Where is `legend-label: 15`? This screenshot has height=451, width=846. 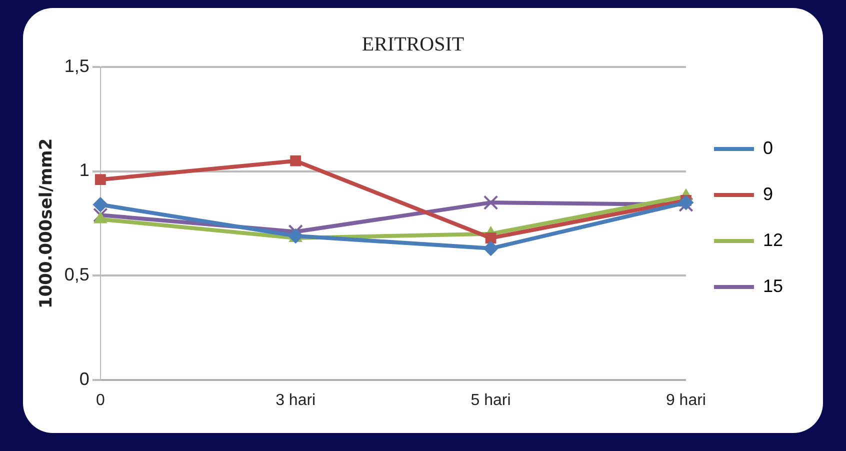 legend-label: 15 is located at coordinates (773, 286).